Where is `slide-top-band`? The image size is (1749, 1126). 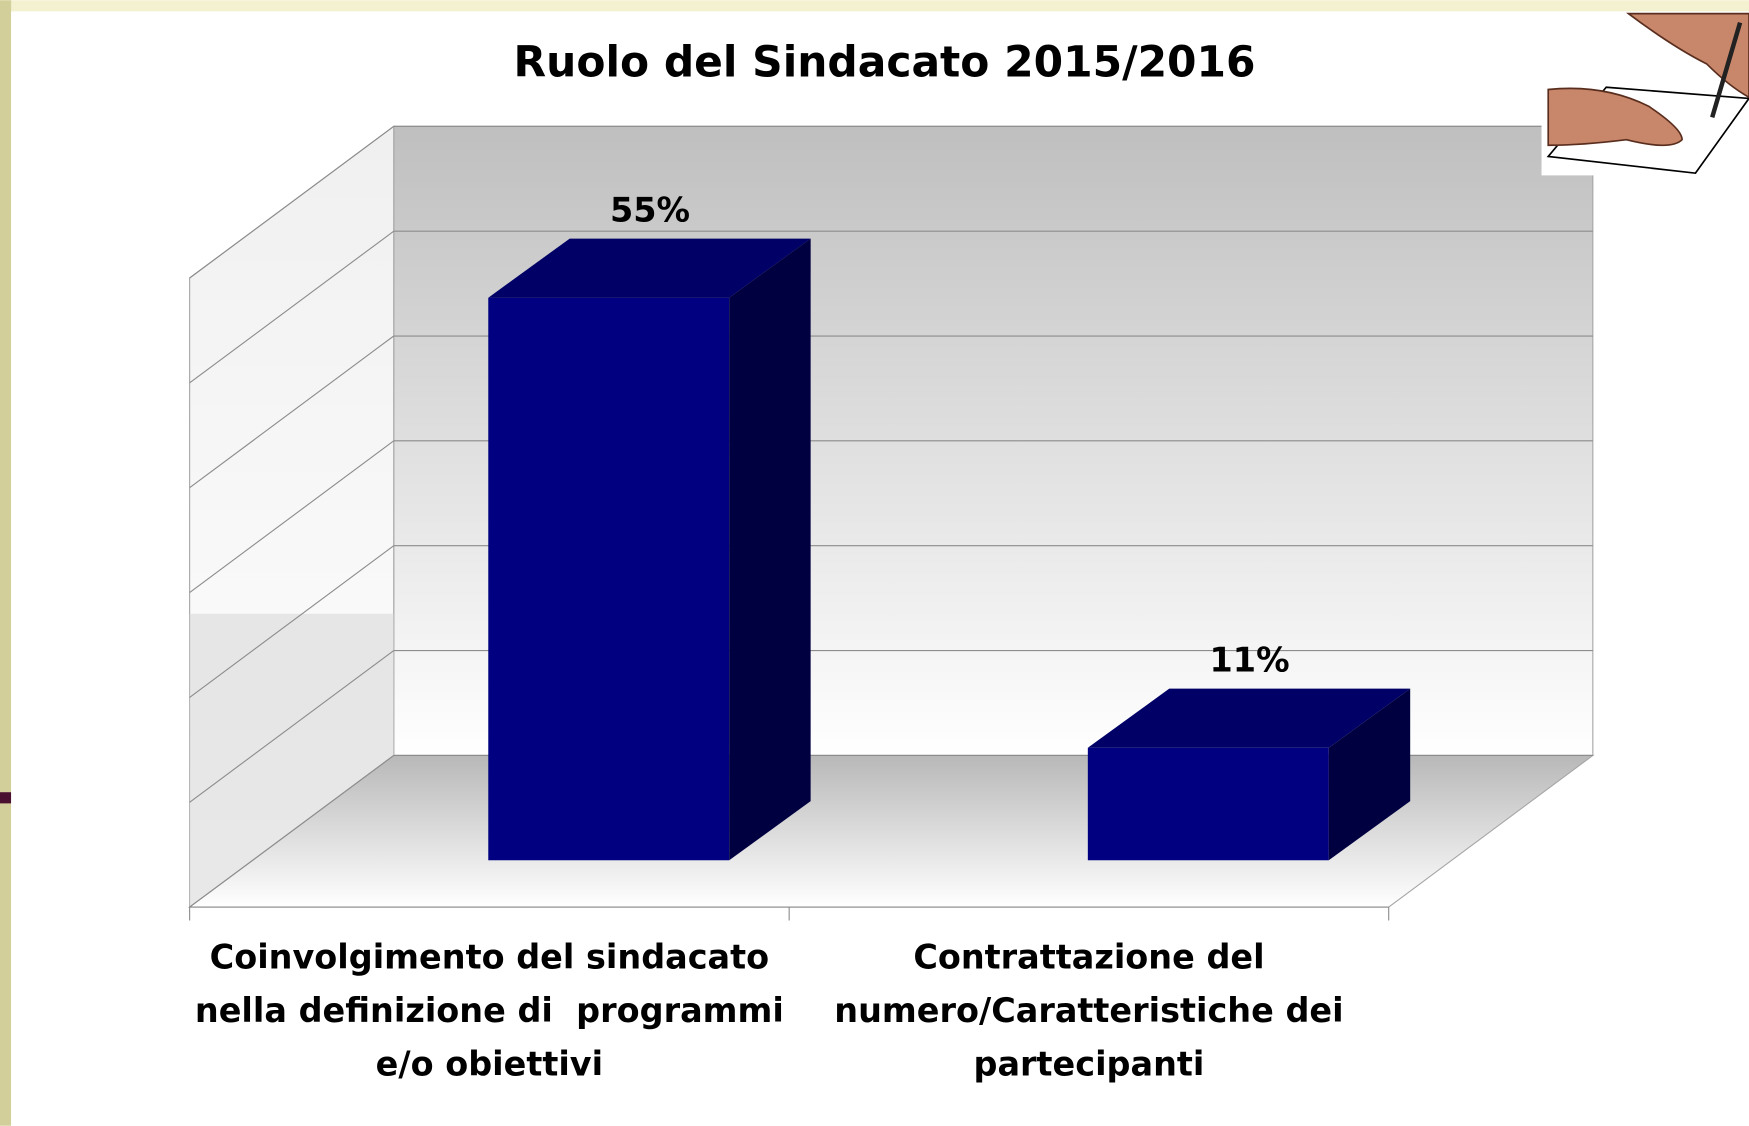
slide-top-band is located at coordinates (874, 6).